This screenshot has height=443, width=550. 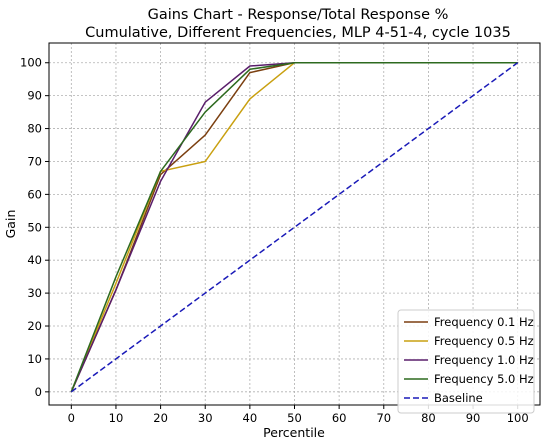 What do you see at coordinates (34, 260) in the screenshot?
I see `y-tick-label: 40` at bounding box center [34, 260].